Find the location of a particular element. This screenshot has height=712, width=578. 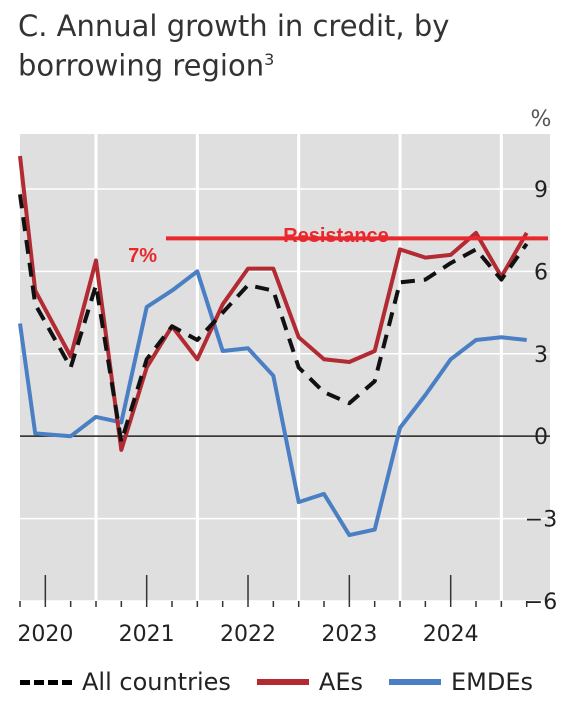

x-tick-label: 2021 is located at coordinates (147, 634).